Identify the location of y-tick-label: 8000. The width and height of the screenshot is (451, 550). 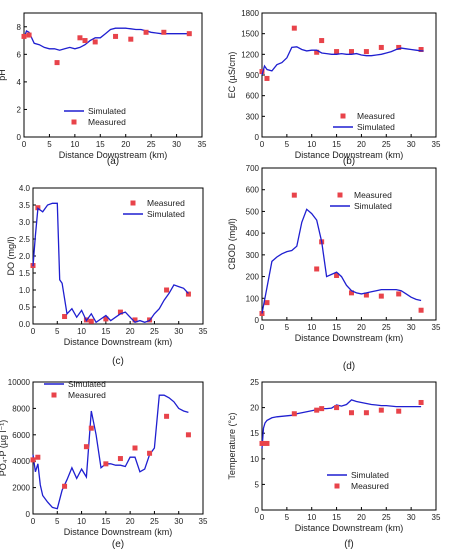
(21, 408).